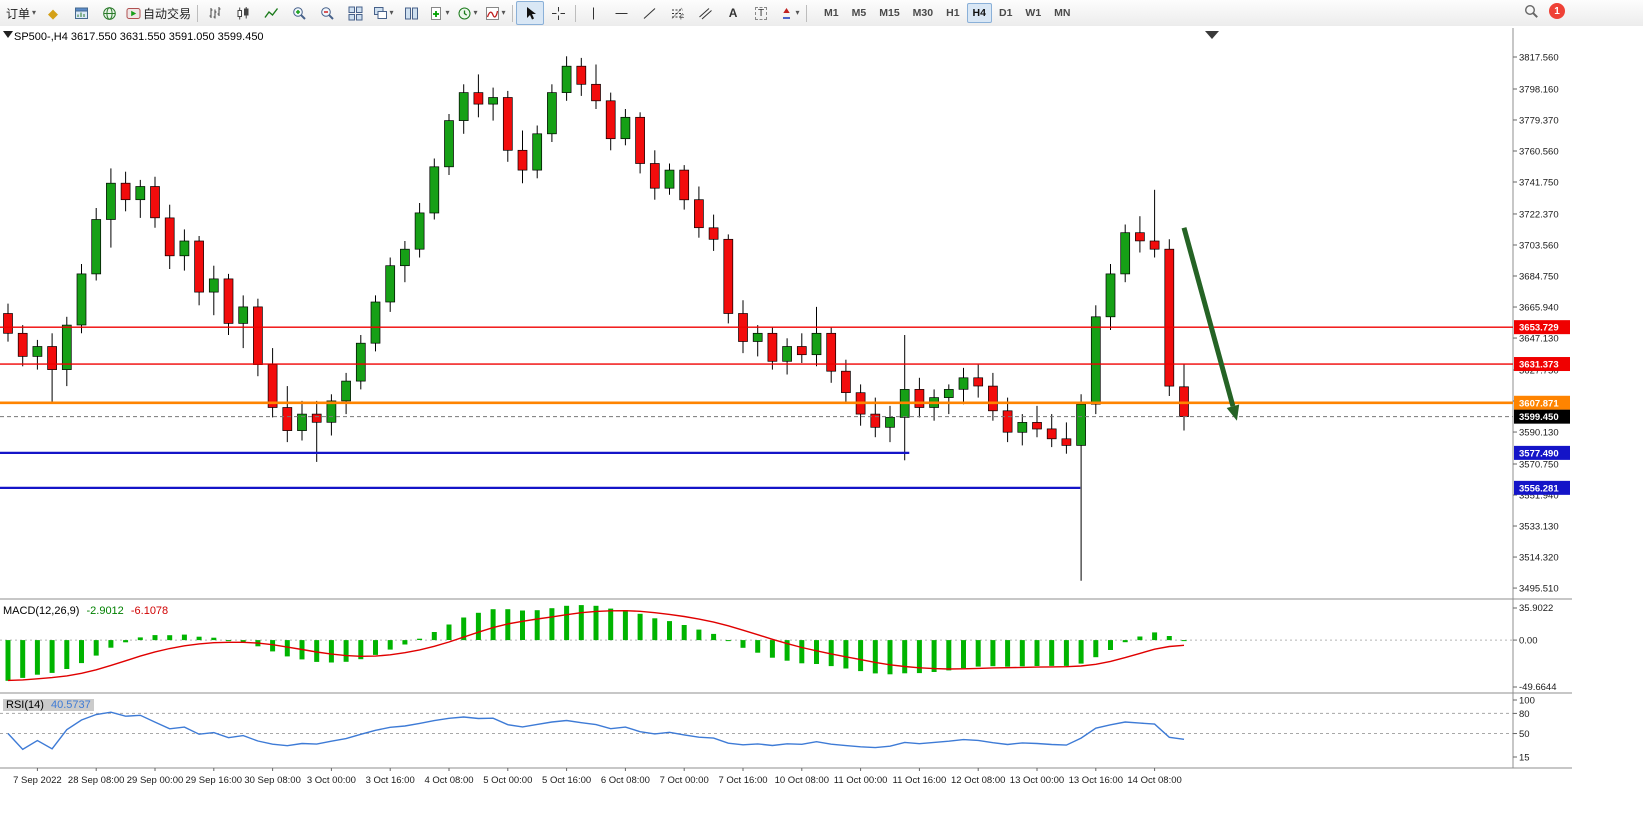  What do you see at coordinates (105, 611) in the screenshot?
I see `macd-main-value: -2.9012` at bounding box center [105, 611].